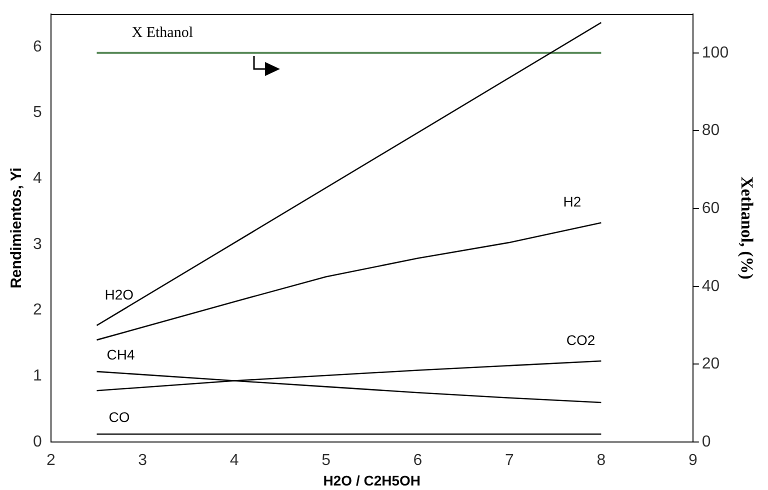  Describe the element at coordinates (37, 441) in the screenshot. I see `y-tick-label: 0` at that location.